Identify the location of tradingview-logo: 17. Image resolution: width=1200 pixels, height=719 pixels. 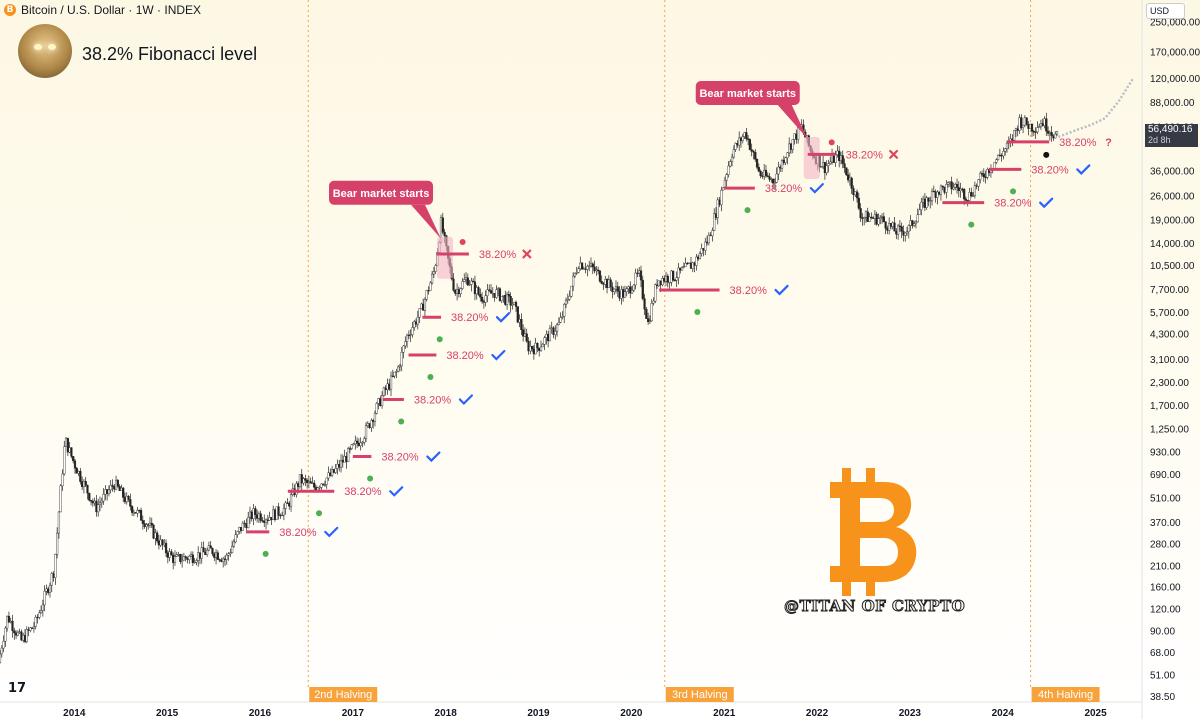
(17, 688).